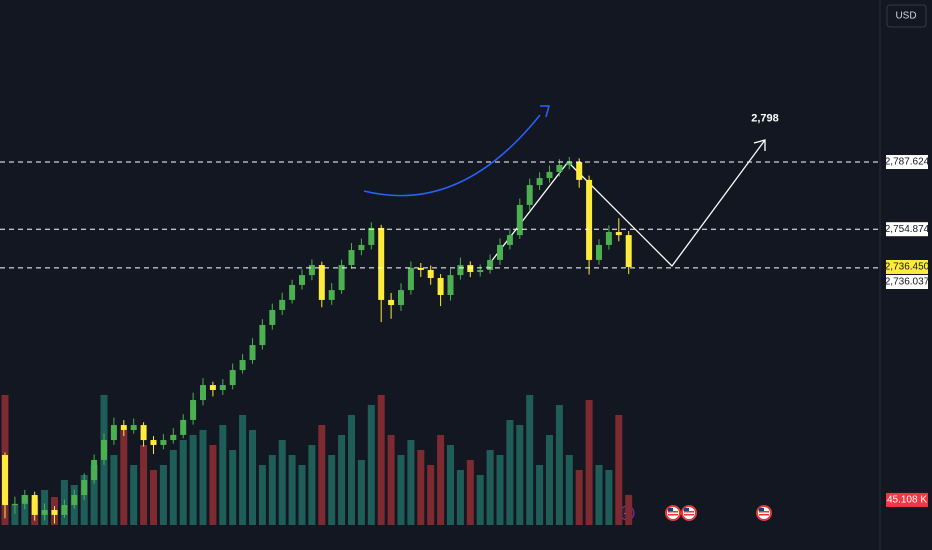 This screenshot has width=932, height=550. What do you see at coordinates (765, 119) in the screenshot?
I see `target-label: 2,798` at bounding box center [765, 119].